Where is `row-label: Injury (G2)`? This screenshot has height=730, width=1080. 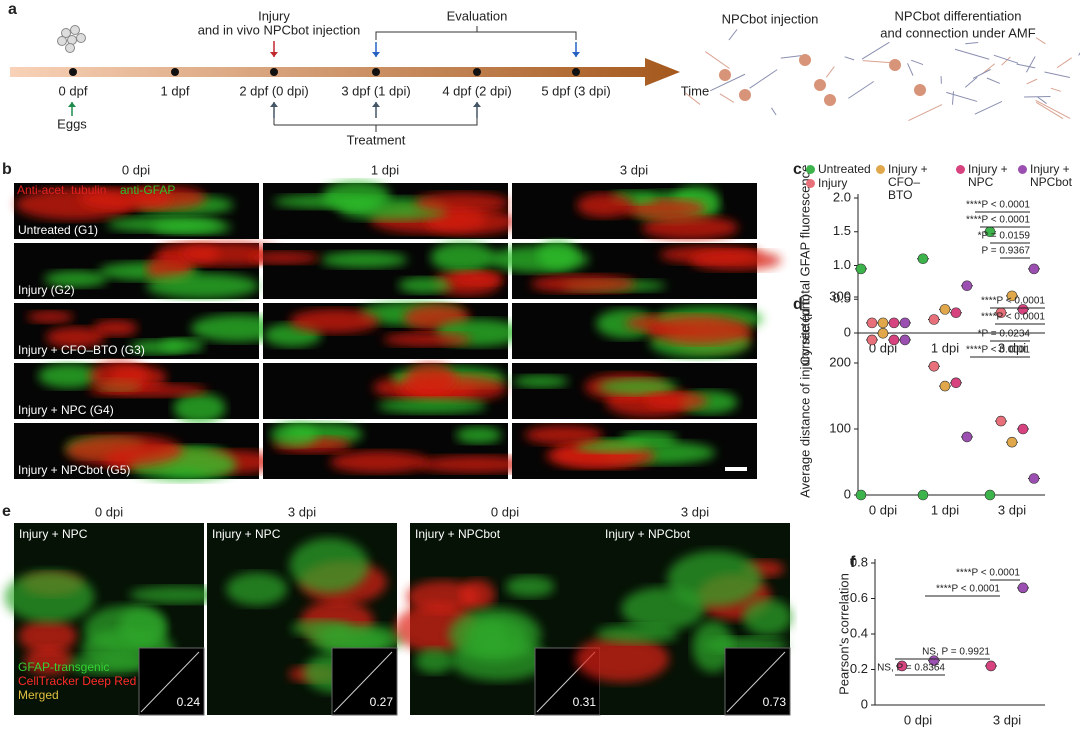
row-label: Injury (G2) is located at coordinates (46, 290).